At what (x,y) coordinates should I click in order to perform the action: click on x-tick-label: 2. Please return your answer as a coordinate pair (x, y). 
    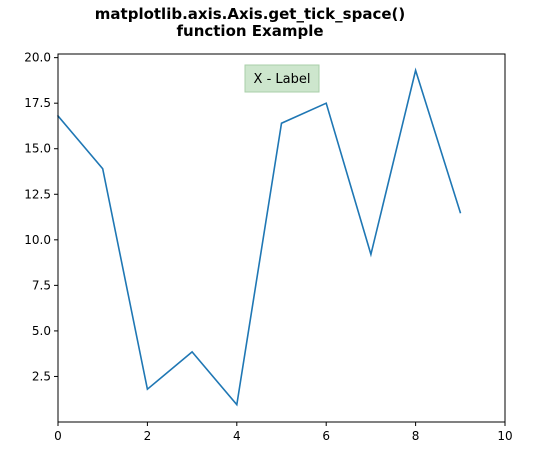
    Looking at the image, I should click on (148, 436).